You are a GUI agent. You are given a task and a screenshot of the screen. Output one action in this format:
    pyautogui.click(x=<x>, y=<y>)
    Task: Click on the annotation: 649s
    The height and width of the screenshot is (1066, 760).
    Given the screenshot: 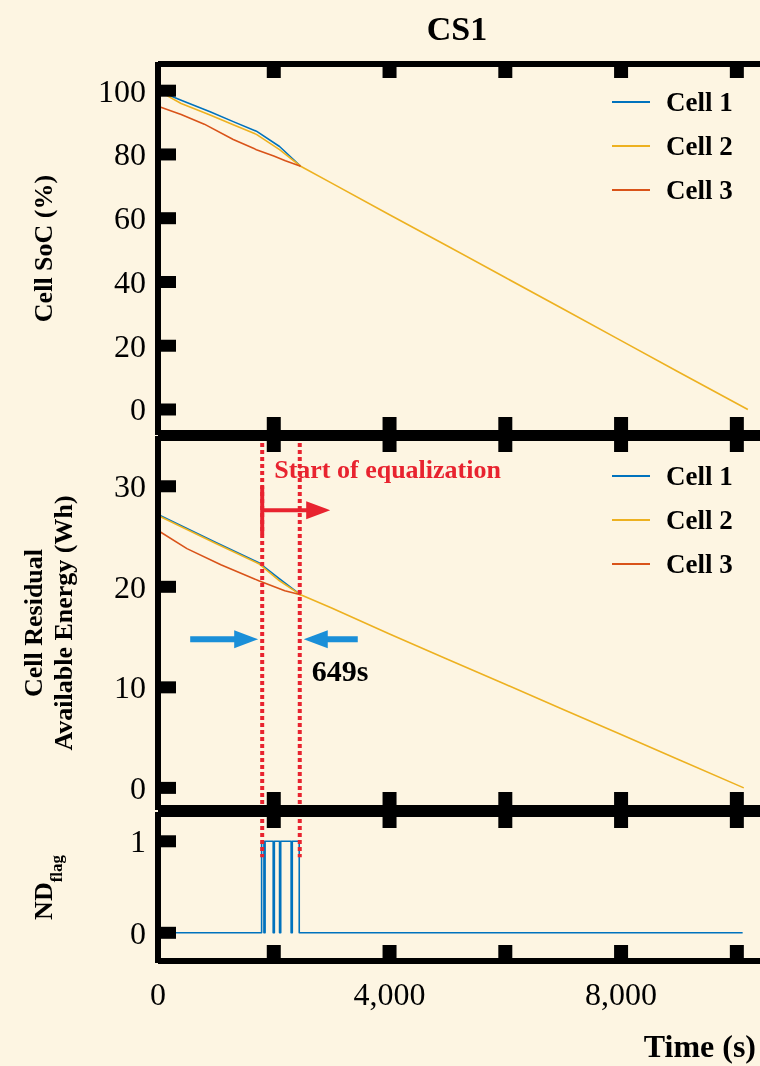 What is the action you would take?
    pyautogui.click(x=340, y=671)
    